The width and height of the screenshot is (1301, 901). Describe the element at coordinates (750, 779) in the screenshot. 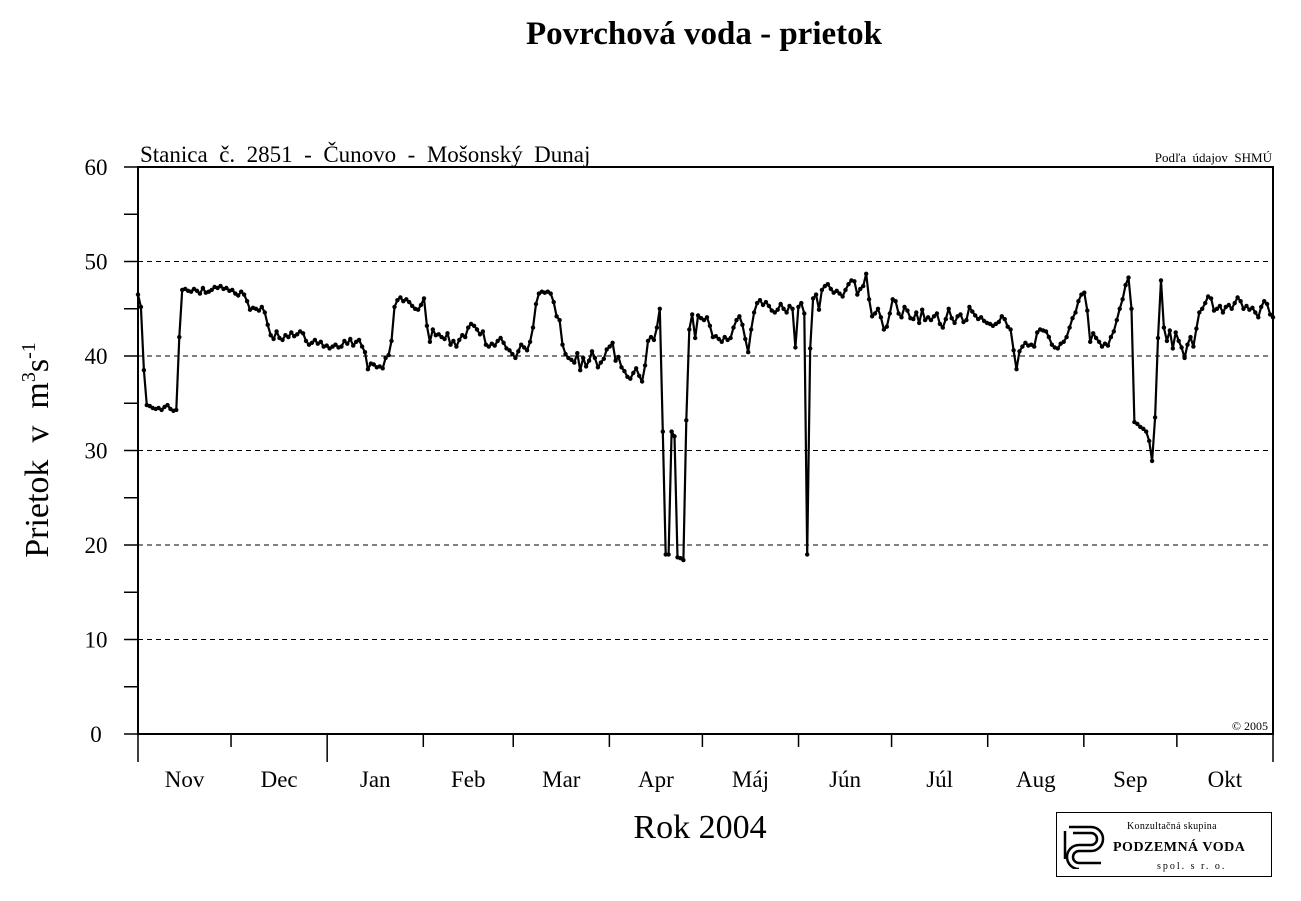

I see `x-tick-label: Máj` at that location.